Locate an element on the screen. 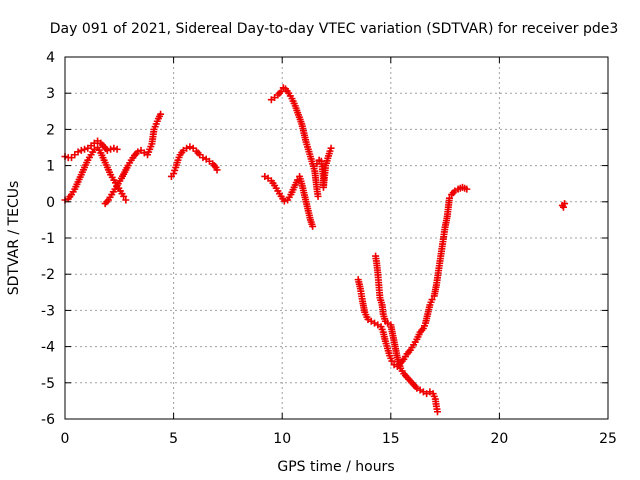 Image resolution: width=640 pixels, height=480 pixels. y-tick-label: -3 is located at coordinates (48, 311).